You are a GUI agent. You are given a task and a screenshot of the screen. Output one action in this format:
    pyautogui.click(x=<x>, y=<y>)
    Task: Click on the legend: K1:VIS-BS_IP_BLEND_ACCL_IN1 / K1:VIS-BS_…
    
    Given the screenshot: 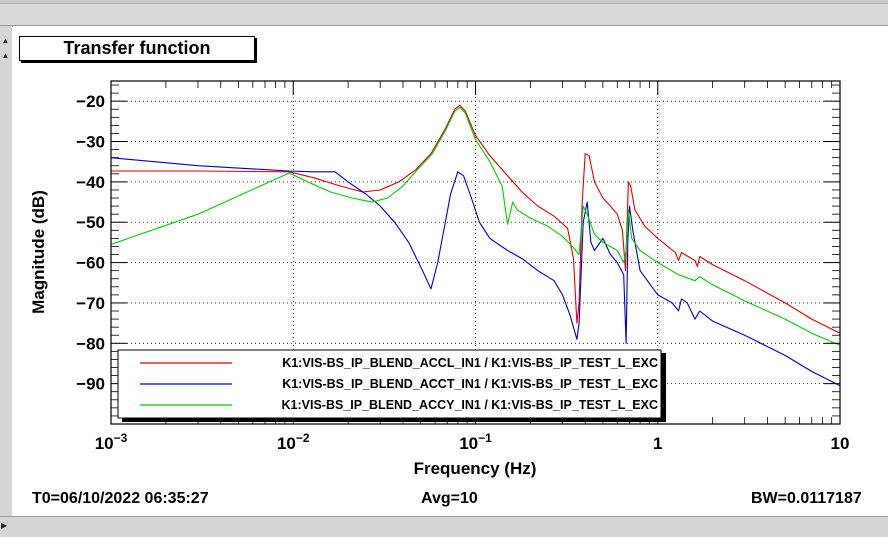 What is the action you would take?
    pyautogui.click(x=391, y=385)
    